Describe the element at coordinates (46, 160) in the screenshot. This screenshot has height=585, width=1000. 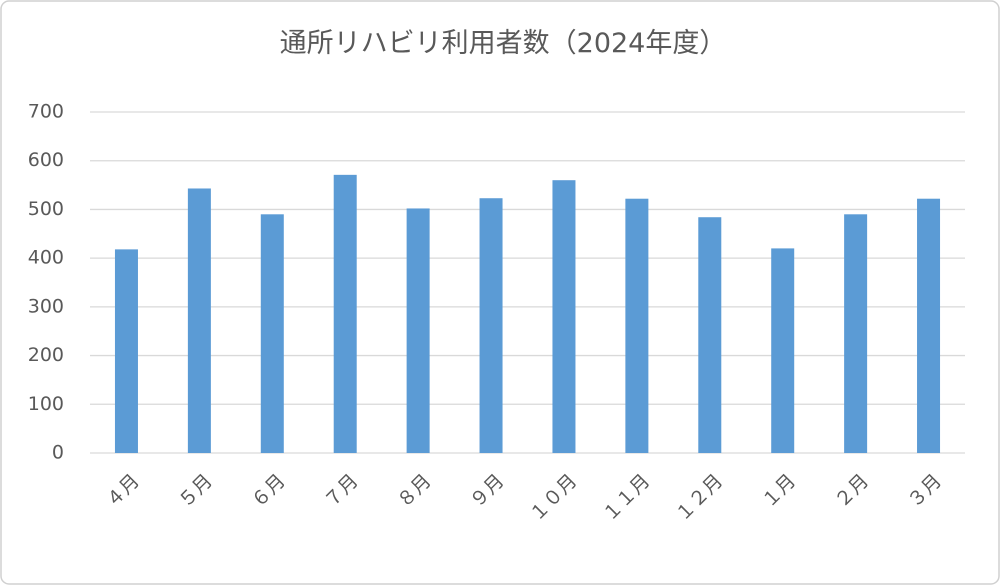
I see `y-tick-label: 600` at that location.